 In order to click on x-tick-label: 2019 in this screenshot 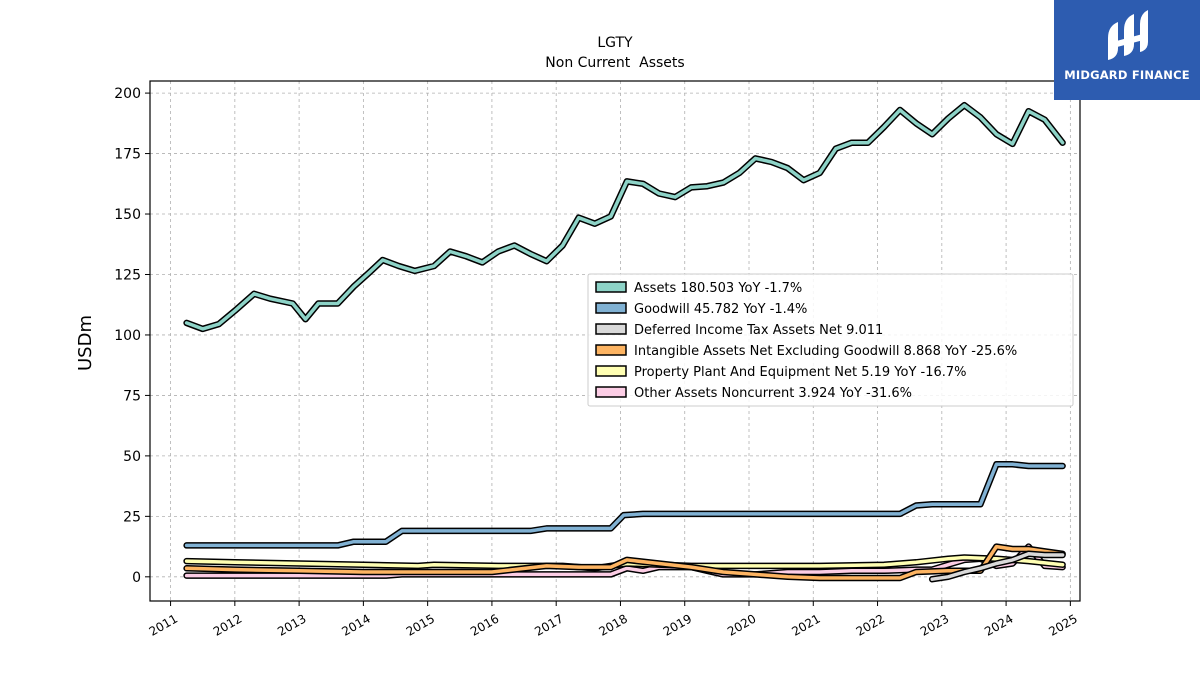, I will do `click(677, 624)`.